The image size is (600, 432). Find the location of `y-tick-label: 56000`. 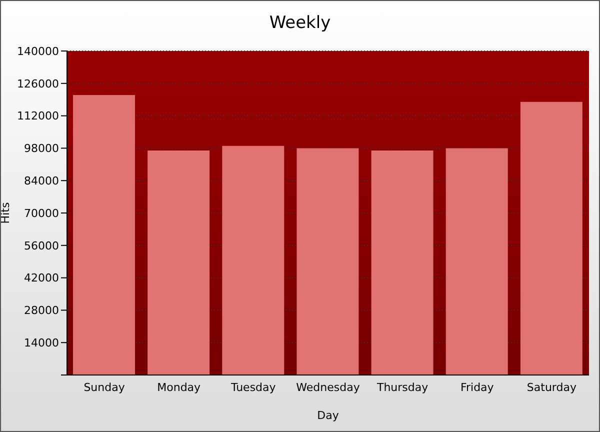

y-tick-label: 56000 is located at coordinates (41, 245).